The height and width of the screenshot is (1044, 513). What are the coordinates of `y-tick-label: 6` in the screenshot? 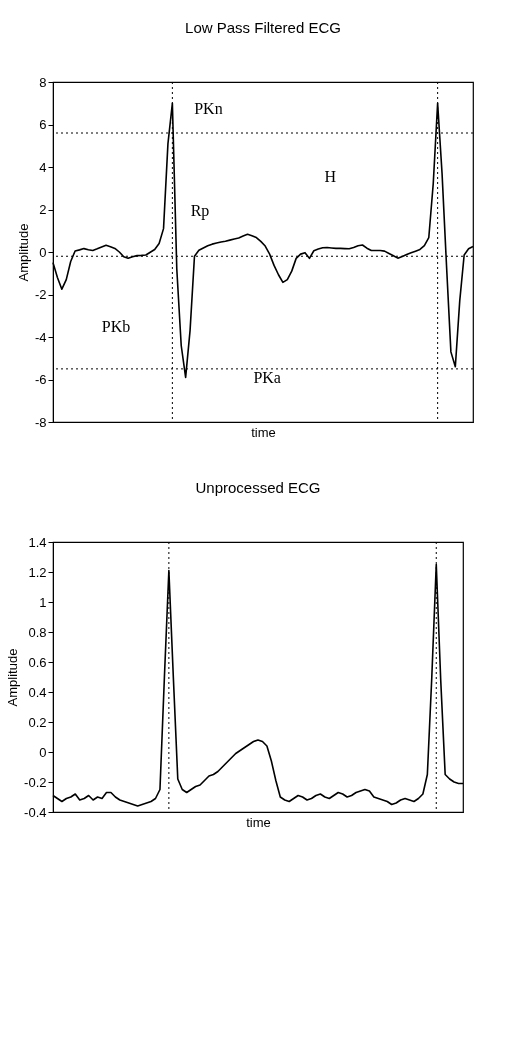 It's located at (43, 124).